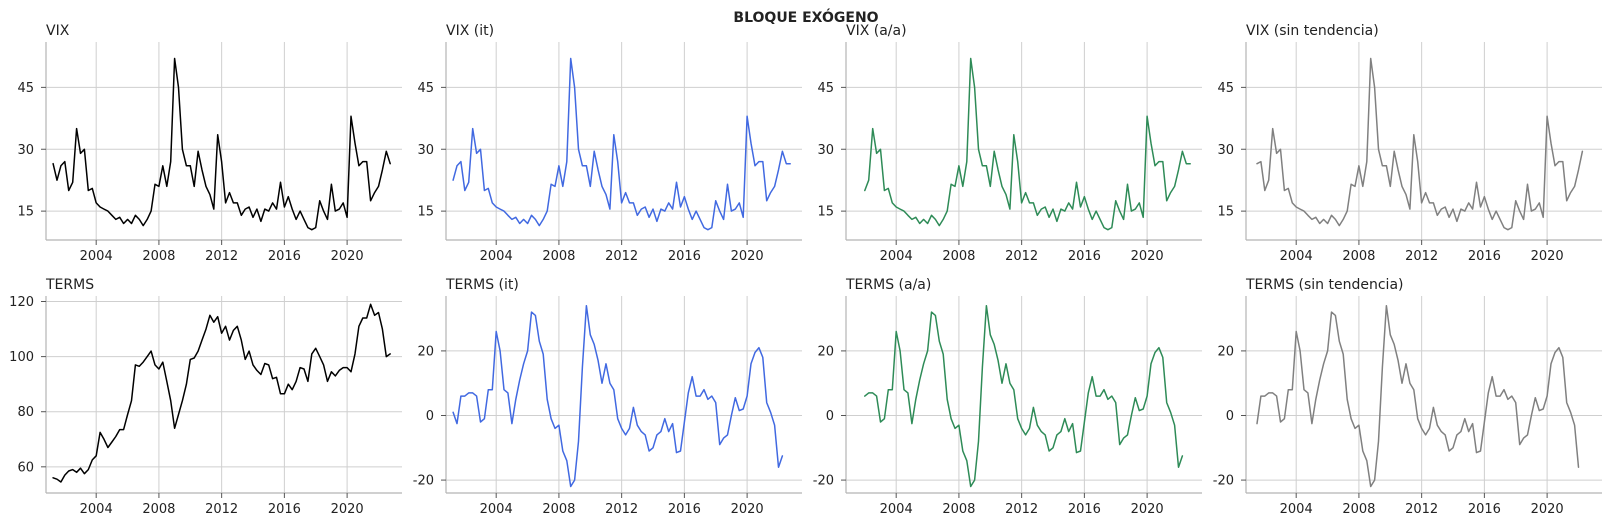 This screenshot has height=525, width=1611. I want to click on panel-vix-it: VIX (it) 2004 2008 2012 2016 2020 15 30 45, so click(609, 143).